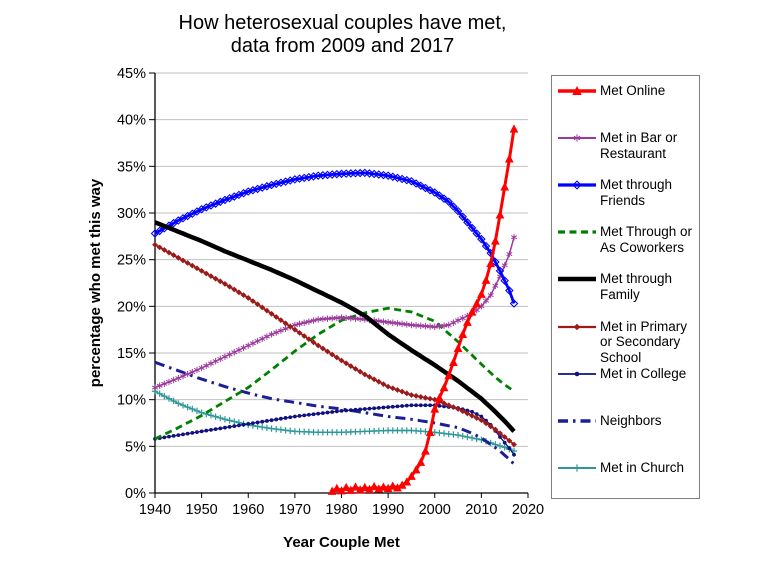 This screenshot has height=565, width=775. I want to click on legend-swatch-met-through-friends, so click(577, 185).